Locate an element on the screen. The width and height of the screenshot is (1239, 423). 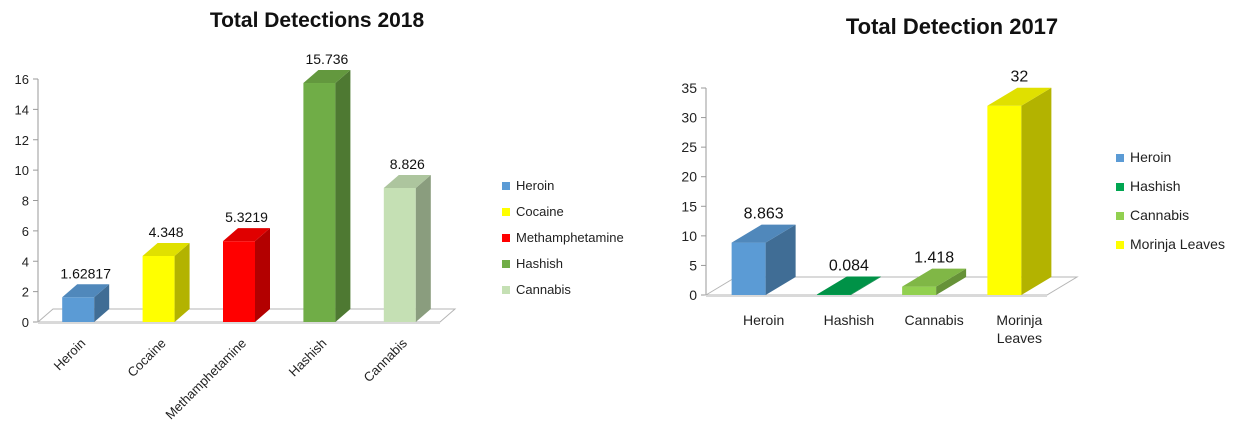
chart-1-y-tick-label: 0 is located at coordinates (693, 295).